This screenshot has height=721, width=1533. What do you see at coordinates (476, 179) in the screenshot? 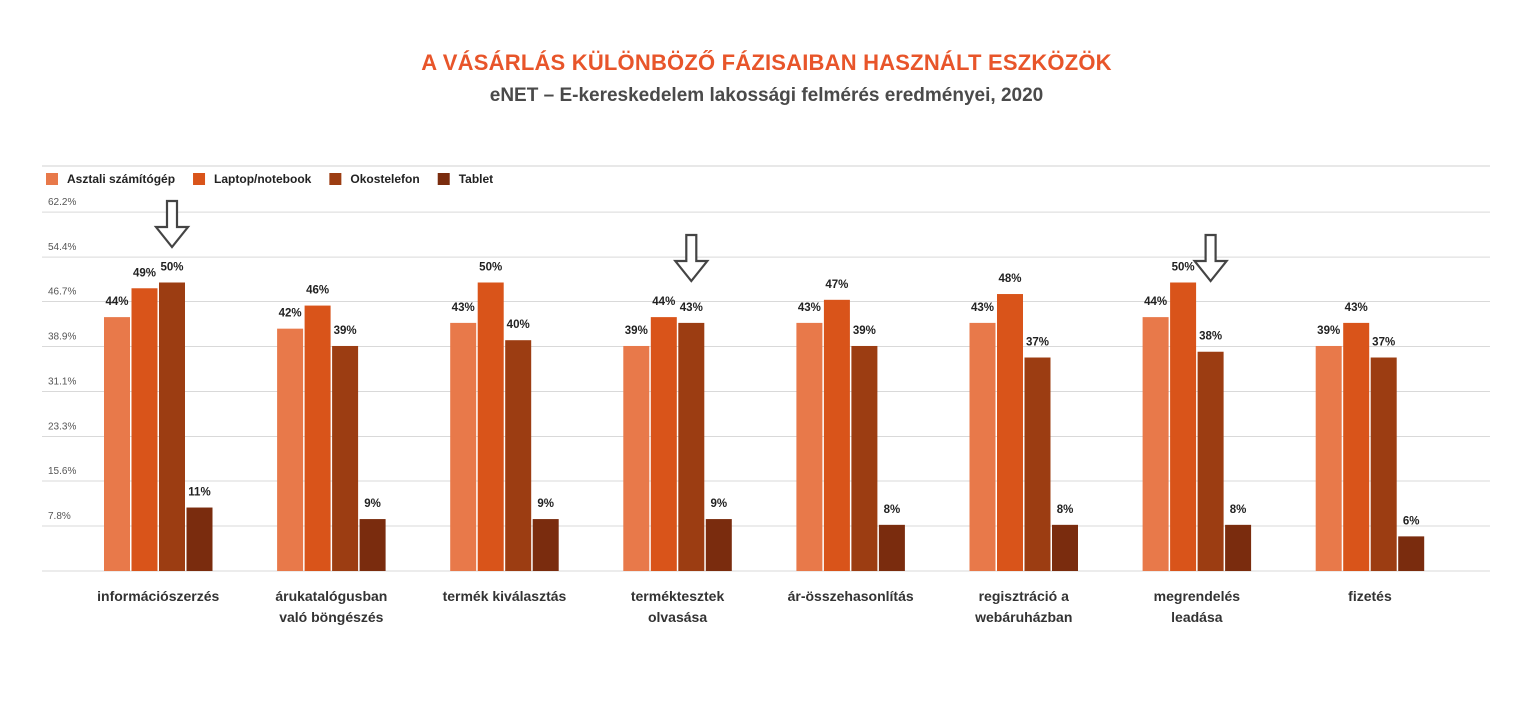
I see `legend-label: Tablet` at bounding box center [476, 179].